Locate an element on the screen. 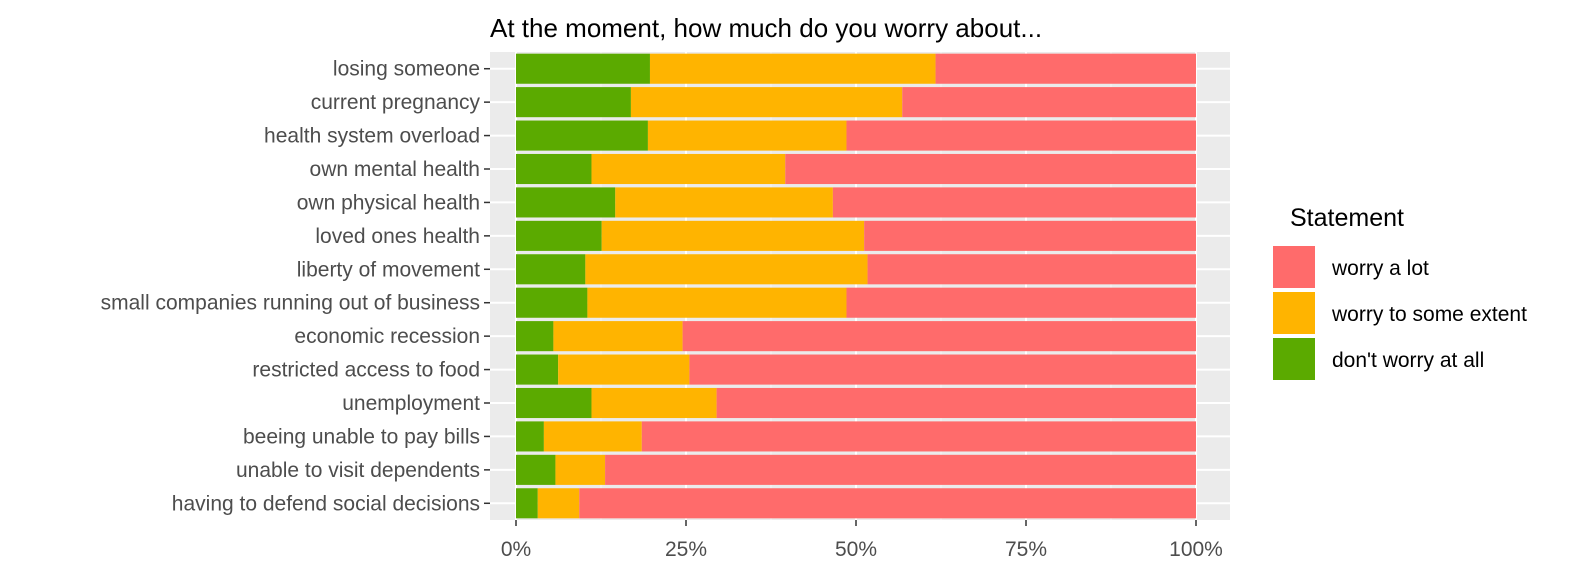  legend-title: Statement is located at coordinates (1347, 218).